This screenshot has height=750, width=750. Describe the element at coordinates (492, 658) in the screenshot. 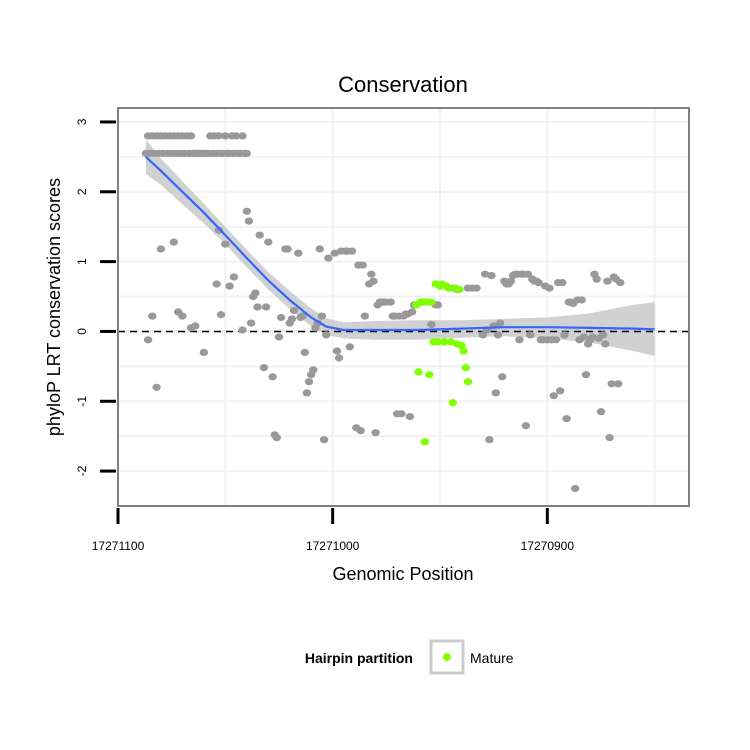

I see `legend-label-mature: Mature` at that location.